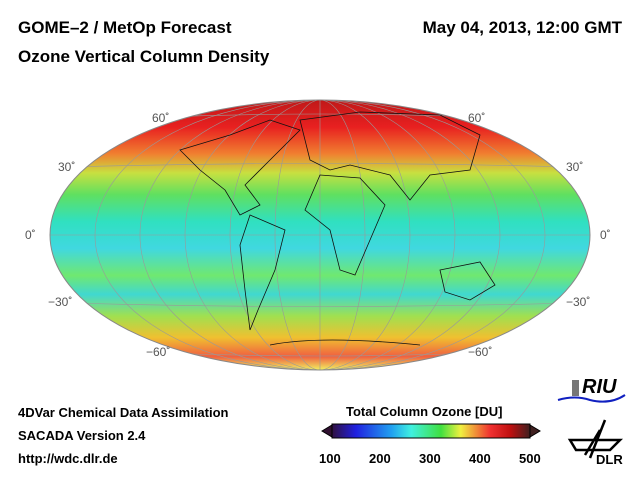 This screenshot has width=640, height=480. I want to click on riu-logo-icon, so click(591, 391).